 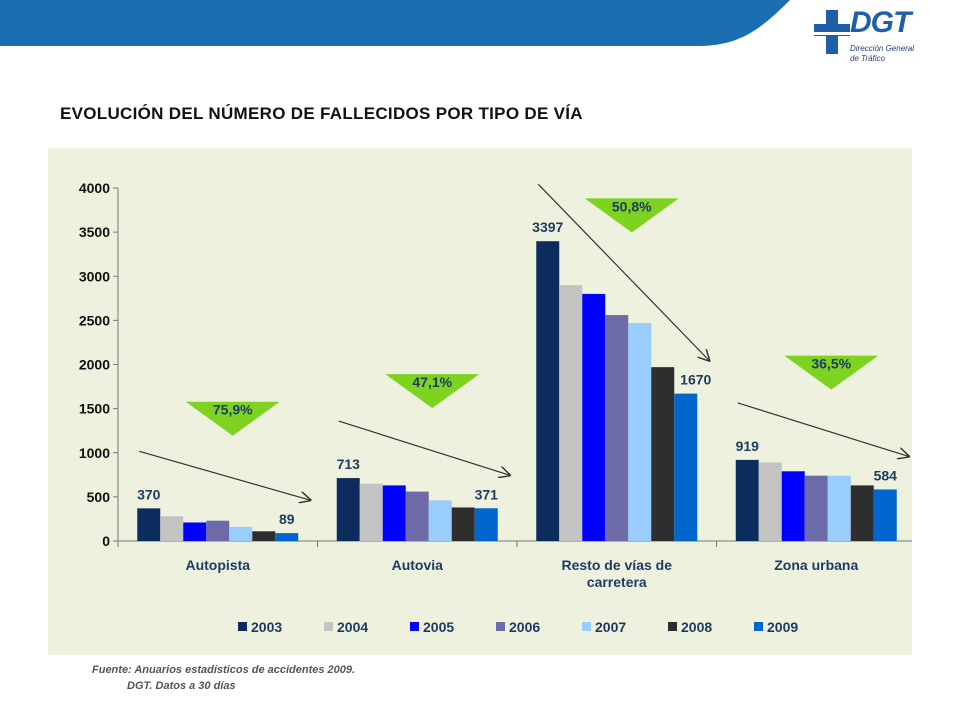 I want to click on legend-label: 2004, so click(x=352, y=627).